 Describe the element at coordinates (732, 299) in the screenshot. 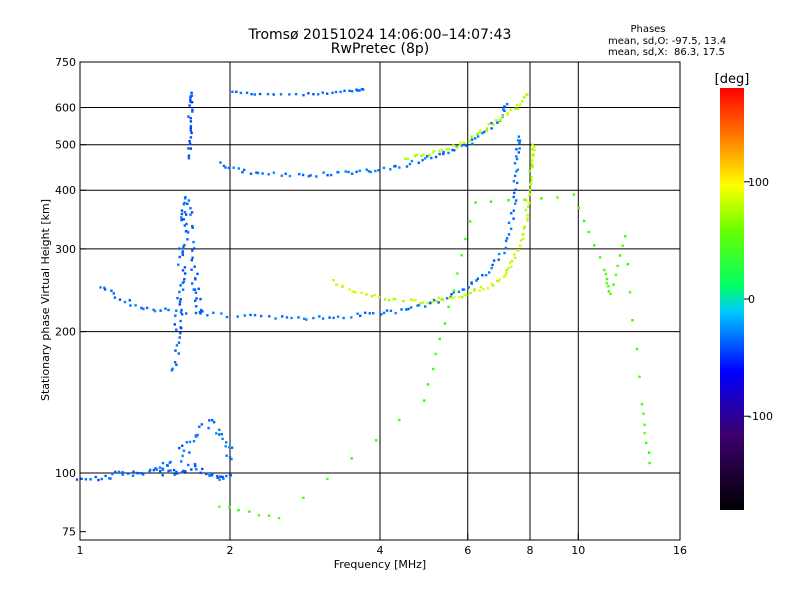

I see `colorbar` at that location.